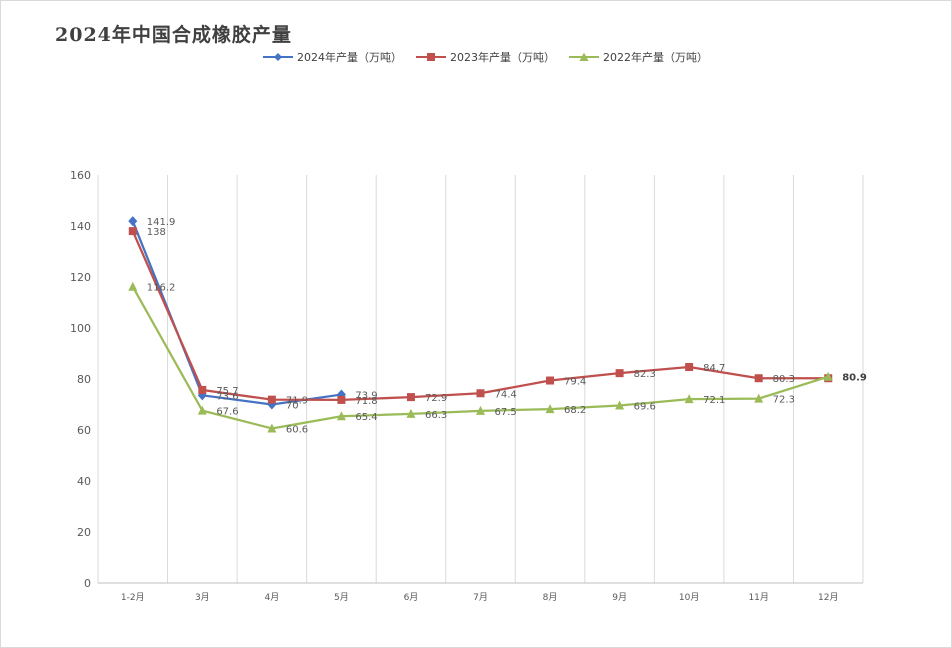  What do you see at coordinates (619, 597) in the screenshot?
I see `x-tick-label: 9月` at bounding box center [619, 597].